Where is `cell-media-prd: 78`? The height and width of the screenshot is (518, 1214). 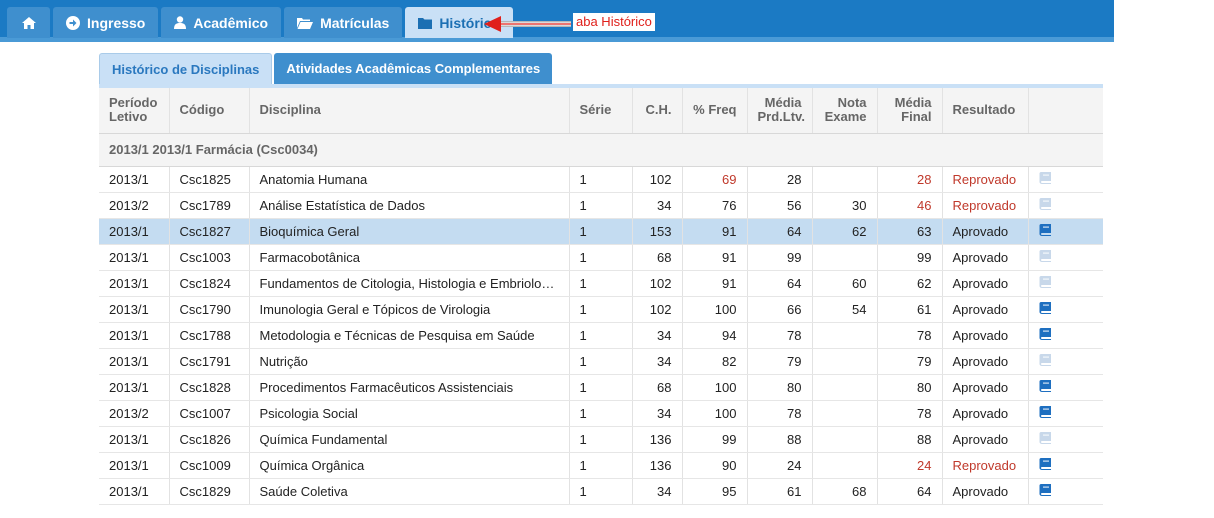 cell-media-prd: 78 is located at coordinates (780, 335).